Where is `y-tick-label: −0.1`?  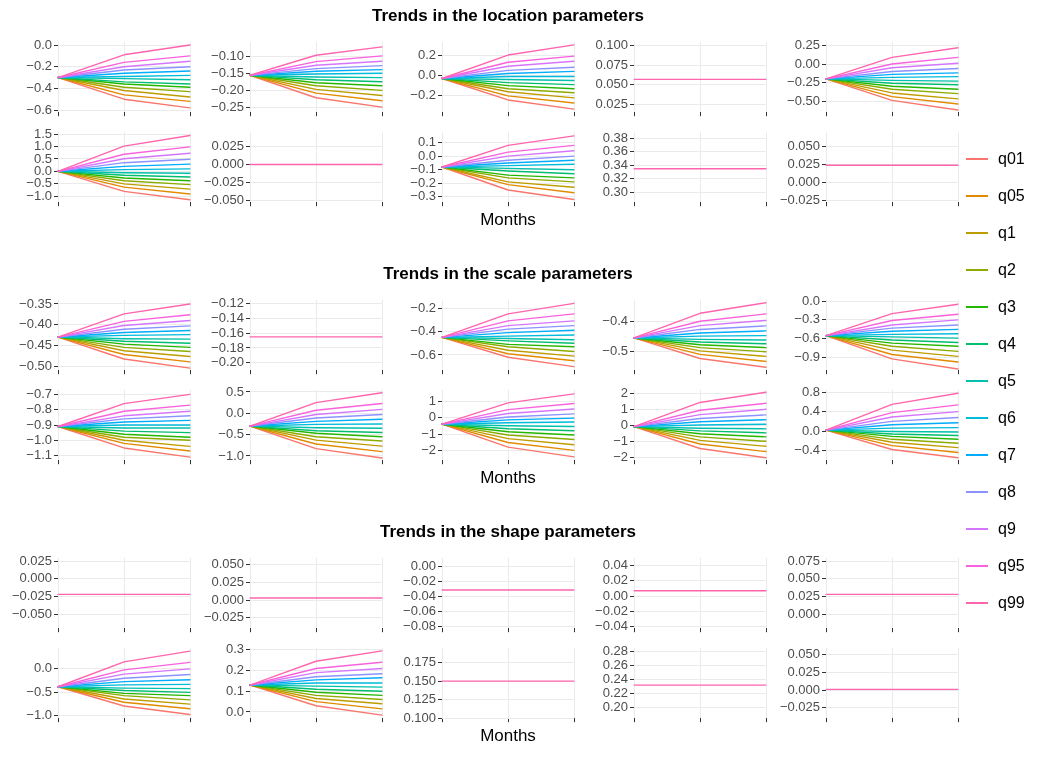
y-tick-label: −0.1 is located at coordinates (423, 169).